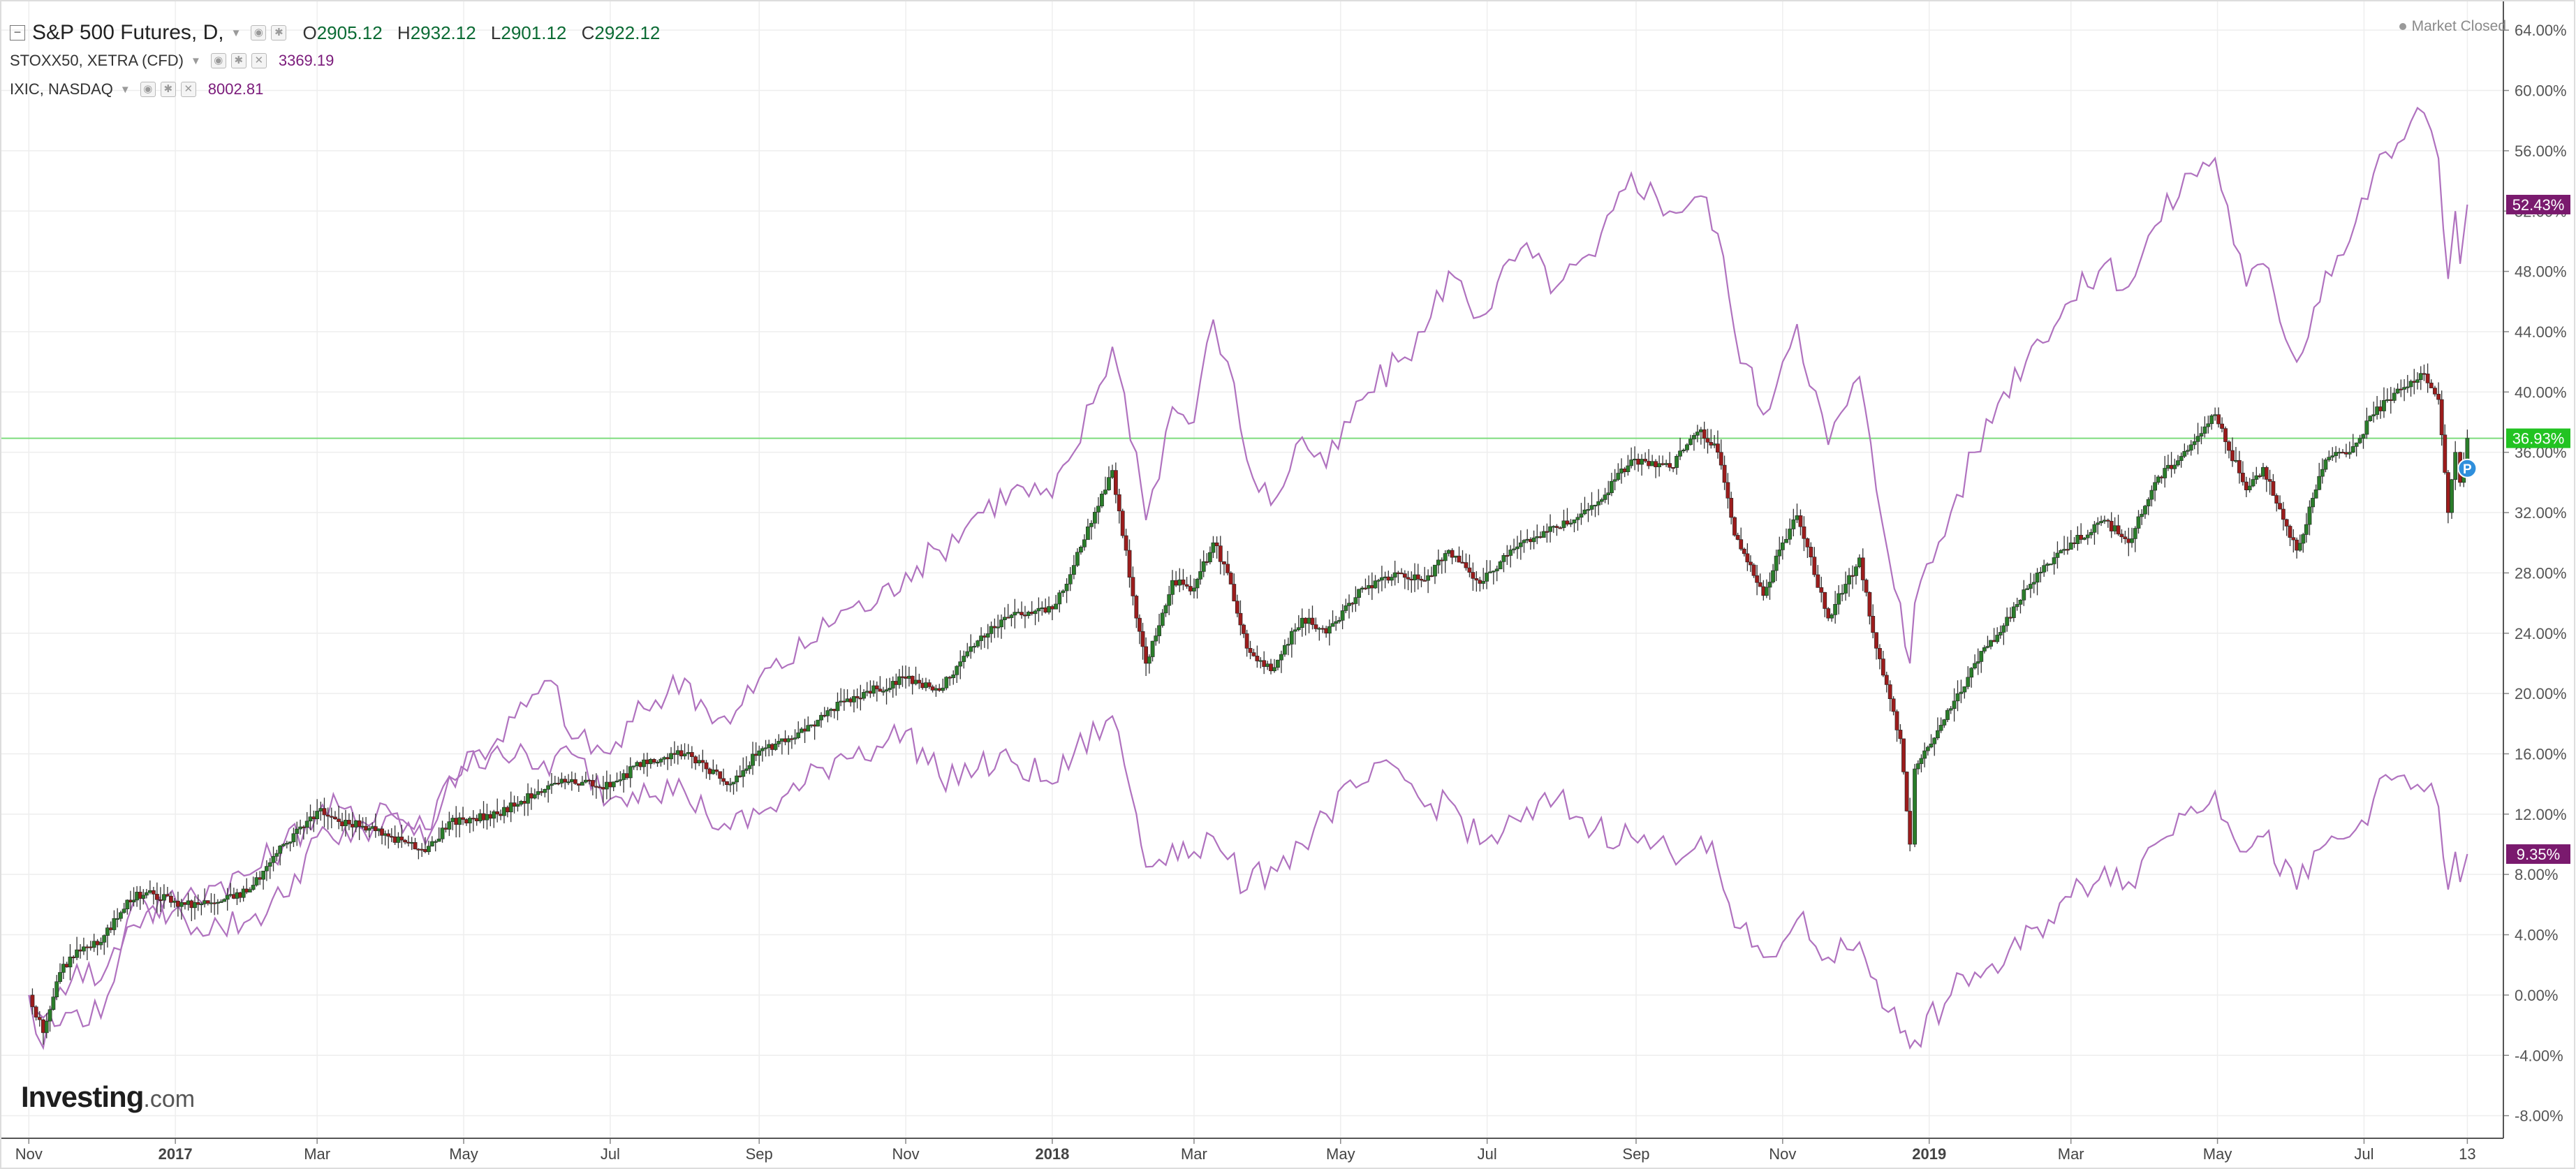  I want to click on x-tick-label: Nov, so click(1782, 1154).